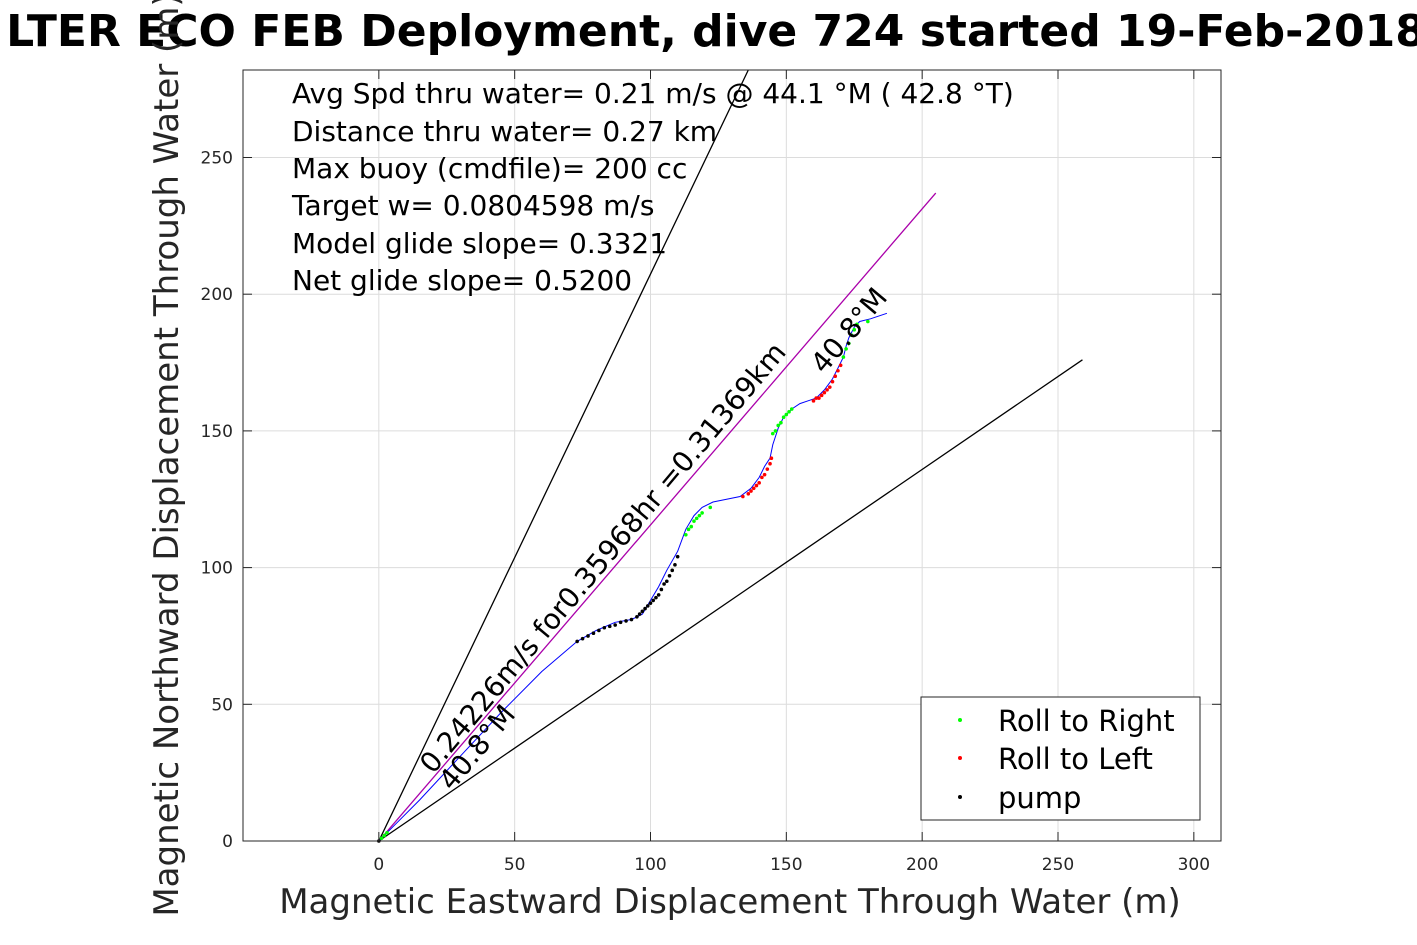 This screenshot has width=1417, height=945. I want to click on legend-label-roll-right: Roll to Right, so click(1086, 721).